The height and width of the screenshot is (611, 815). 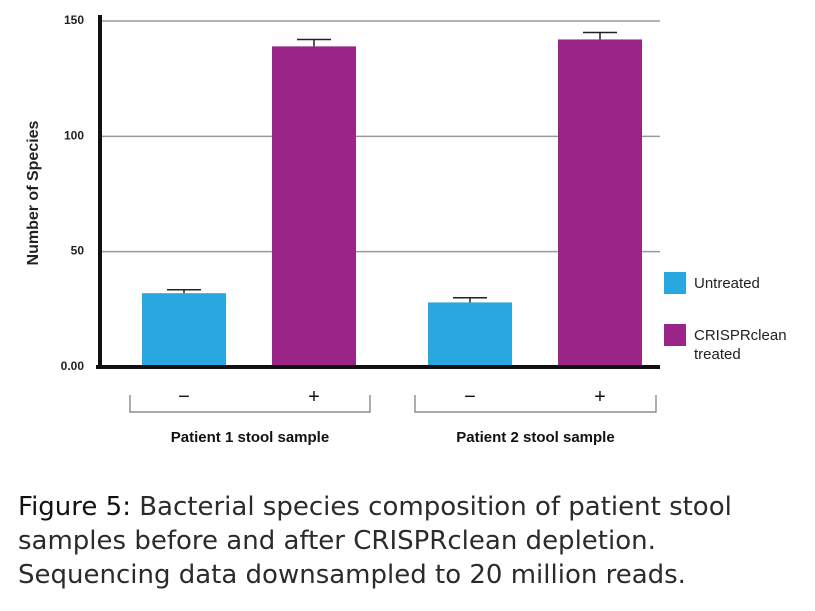 I want to click on y-tick-label: 50, so click(x=78, y=251).